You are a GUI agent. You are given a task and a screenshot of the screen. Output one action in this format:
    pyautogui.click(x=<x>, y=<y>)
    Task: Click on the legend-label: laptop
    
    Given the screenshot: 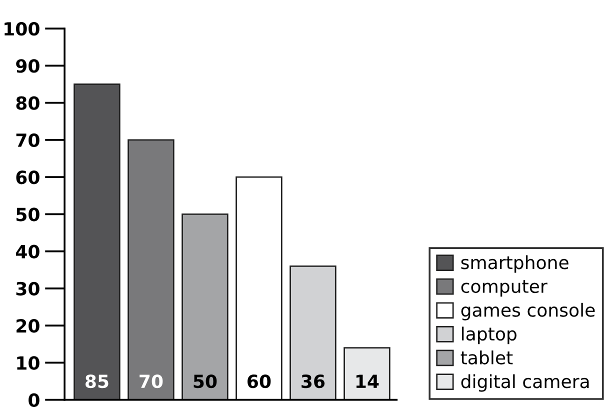 What is the action you would take?
    pyautogui.click(x=489, y=335)
    